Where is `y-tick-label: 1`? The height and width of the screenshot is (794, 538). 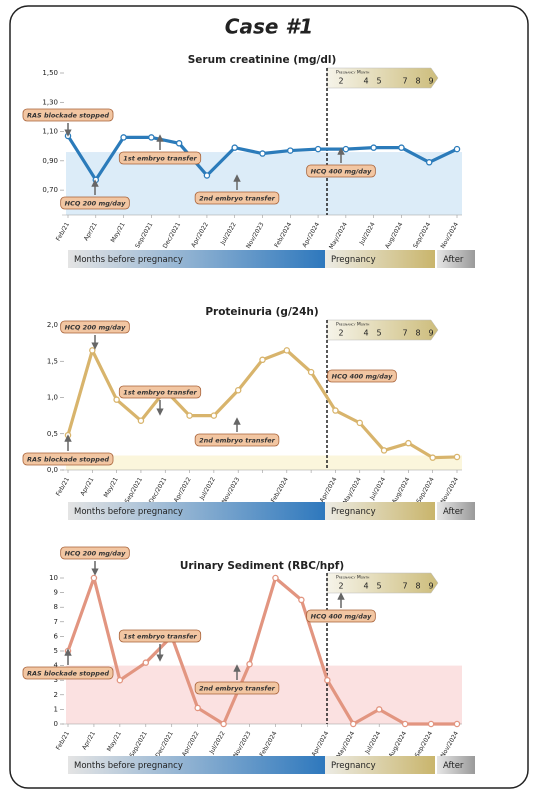
y-tick-label: 1 is located at coordinates (56, 709).